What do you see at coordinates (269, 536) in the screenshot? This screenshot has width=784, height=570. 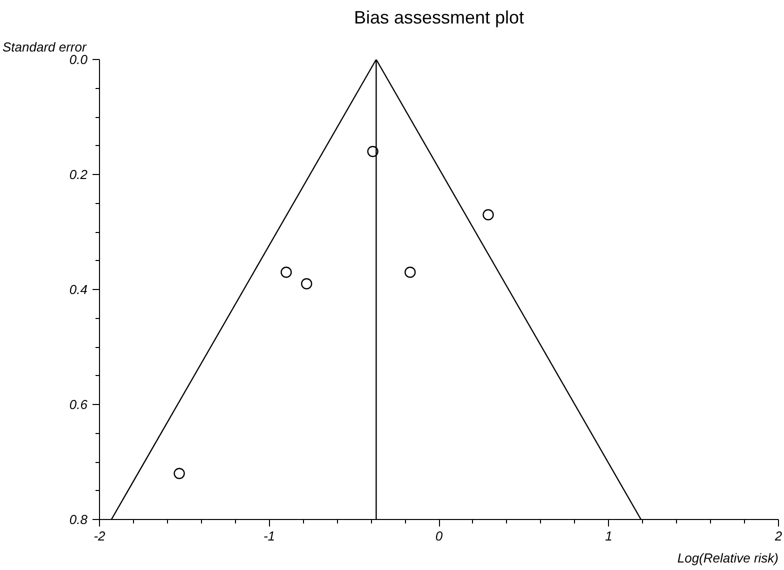 I see `x-tick-label: -1` at bounding box center [269, 536].